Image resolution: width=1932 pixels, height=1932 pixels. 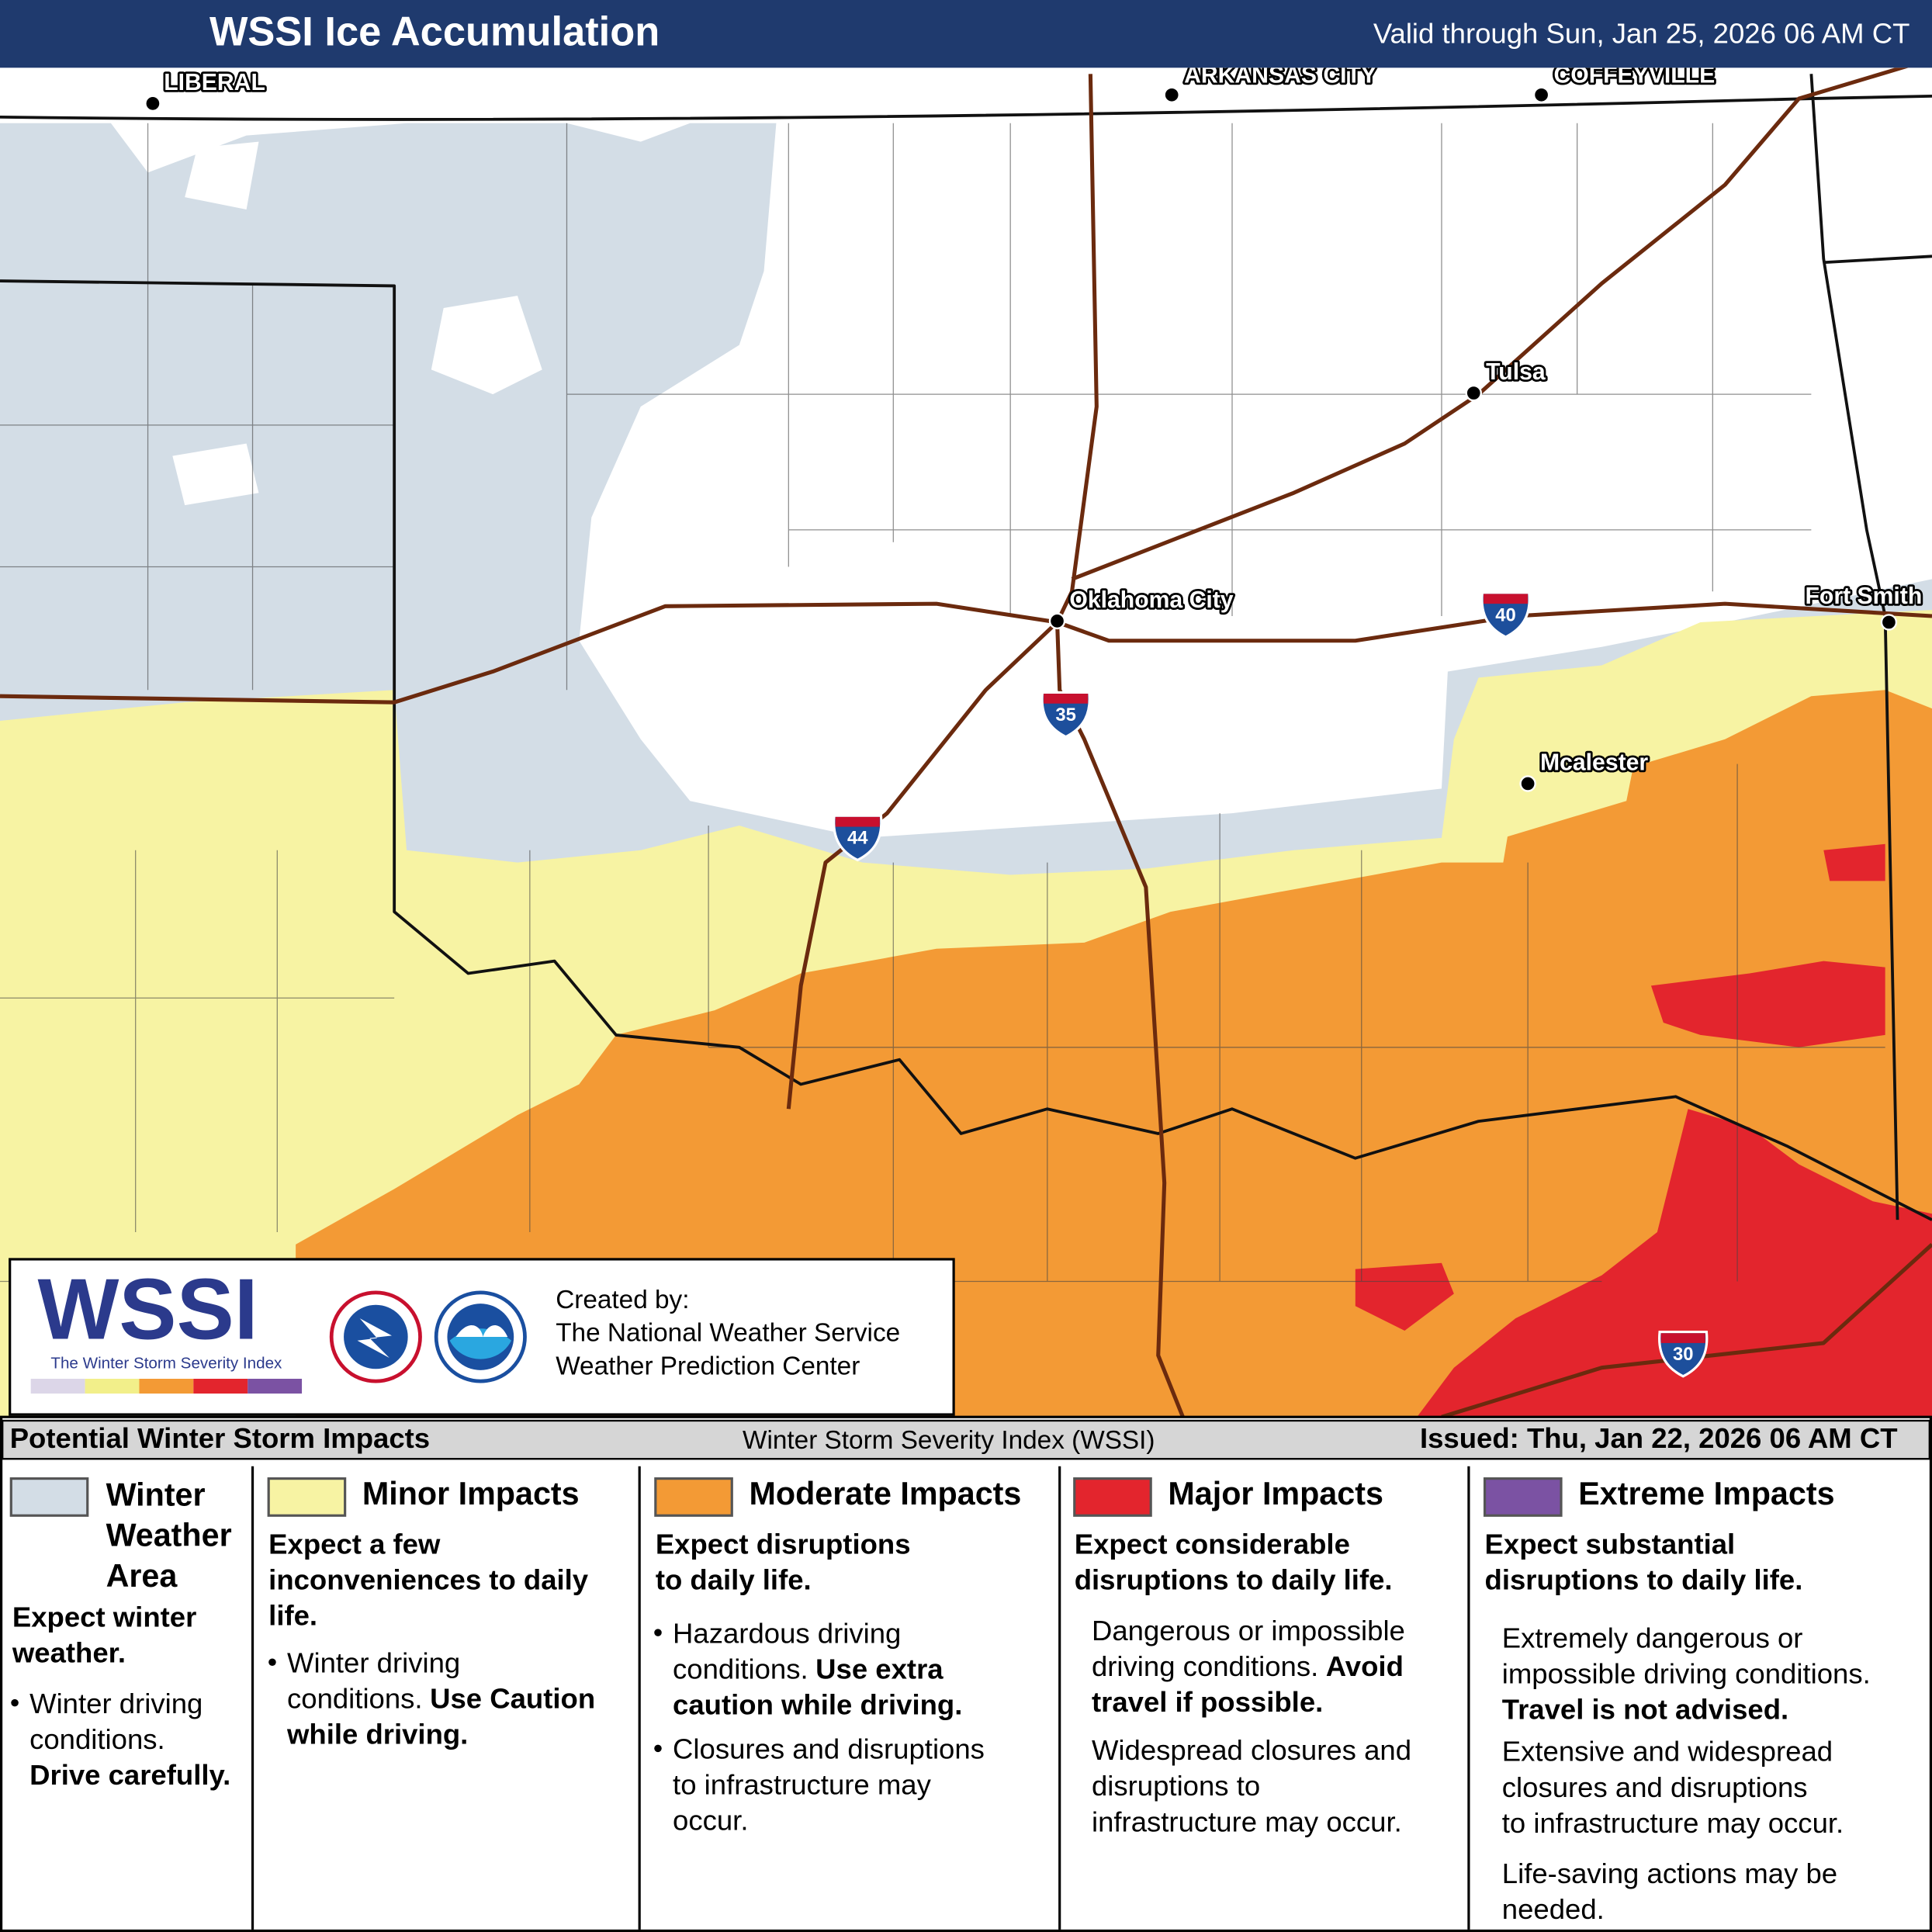 I want to click on header-bar, so click(x=966, y=34).